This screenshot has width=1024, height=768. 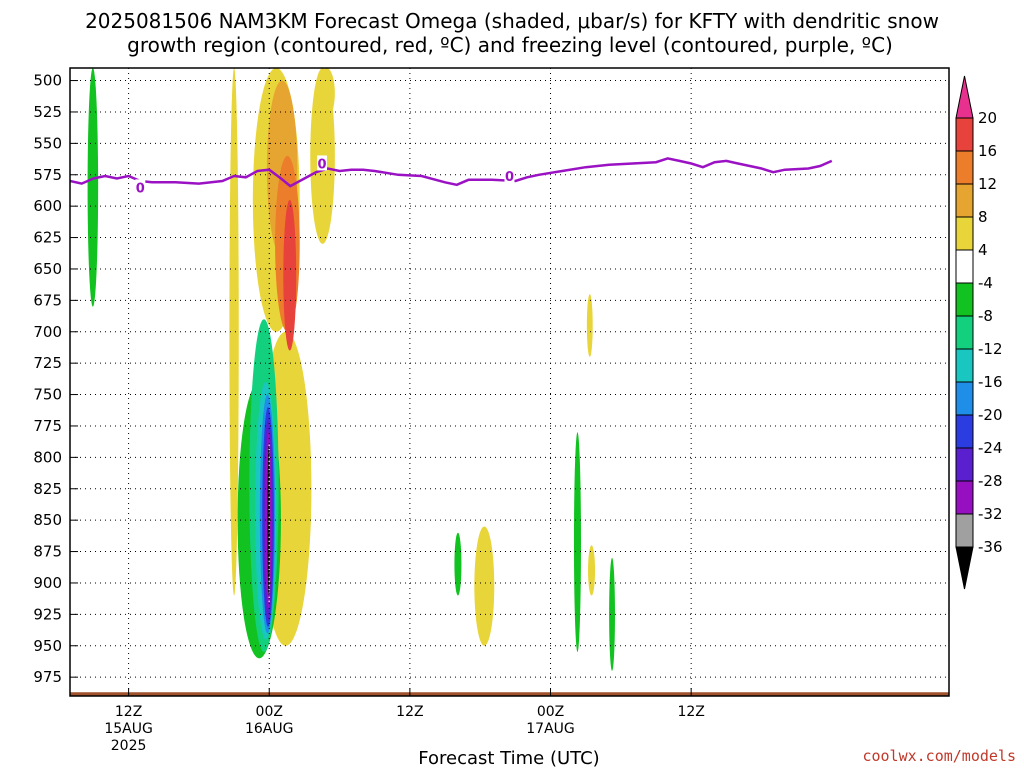 I want to click on x-tick-label: 15AUG, so click(x=128, y=729).